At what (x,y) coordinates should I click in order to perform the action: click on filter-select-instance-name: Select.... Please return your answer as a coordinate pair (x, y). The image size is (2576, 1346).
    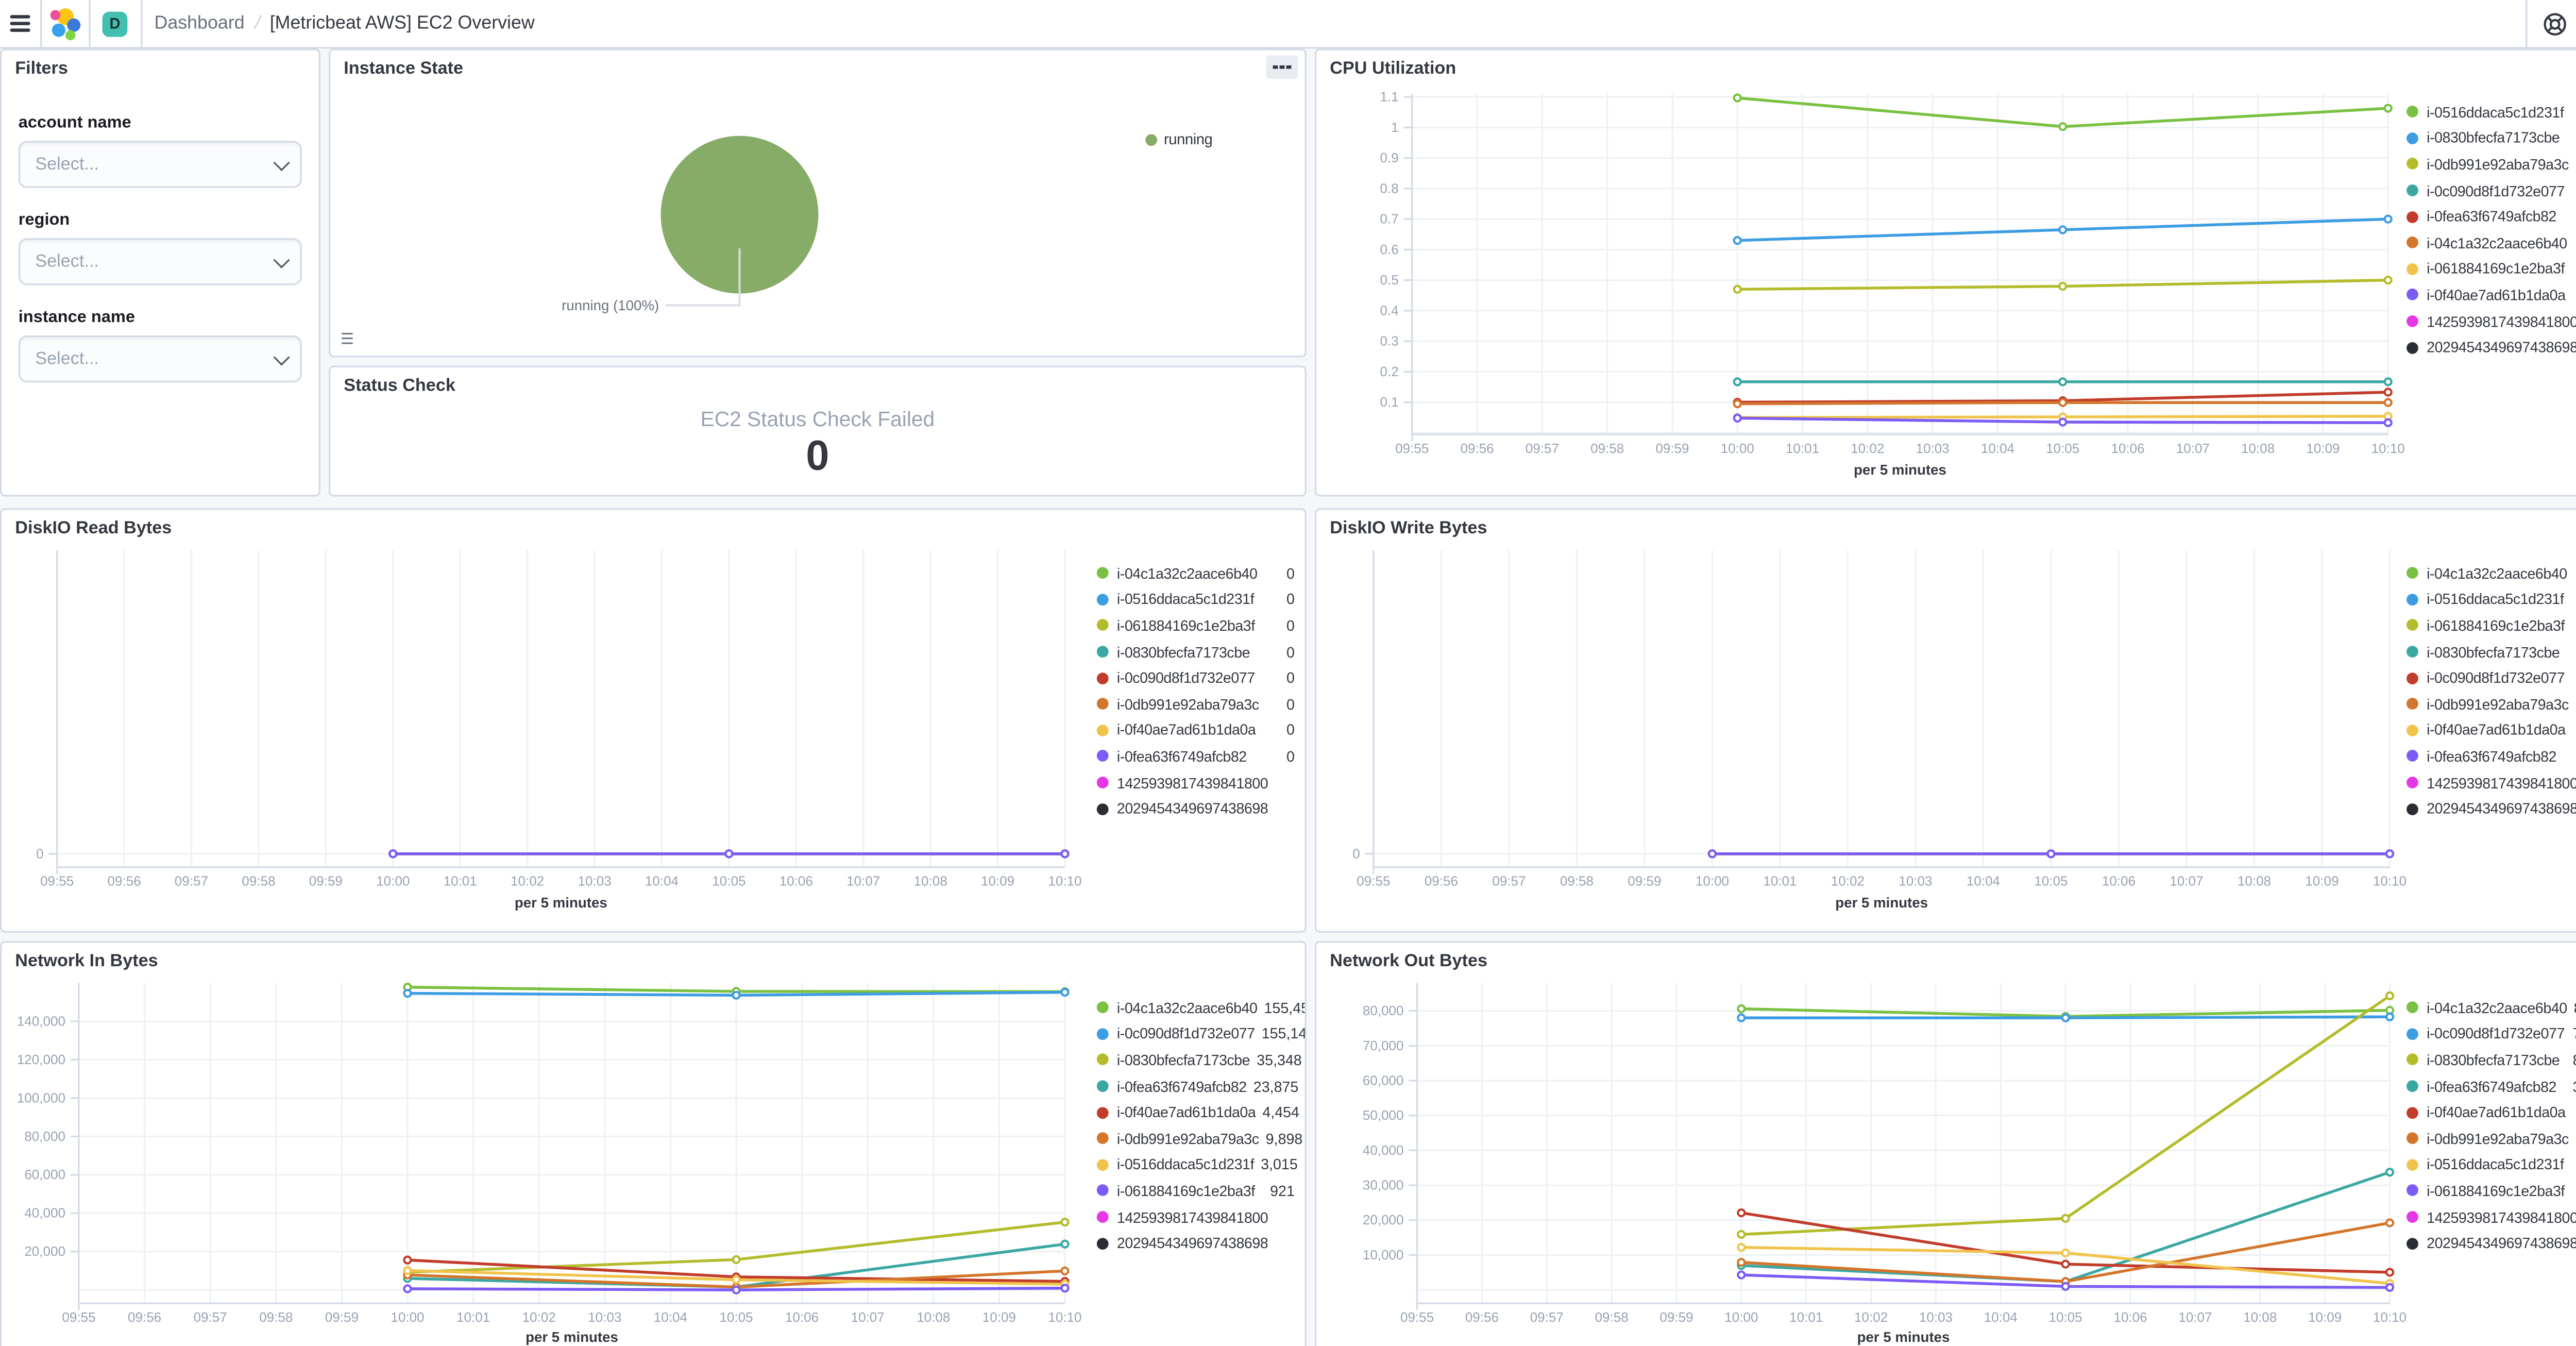
    Looking at the image, I should click on (160, 359).